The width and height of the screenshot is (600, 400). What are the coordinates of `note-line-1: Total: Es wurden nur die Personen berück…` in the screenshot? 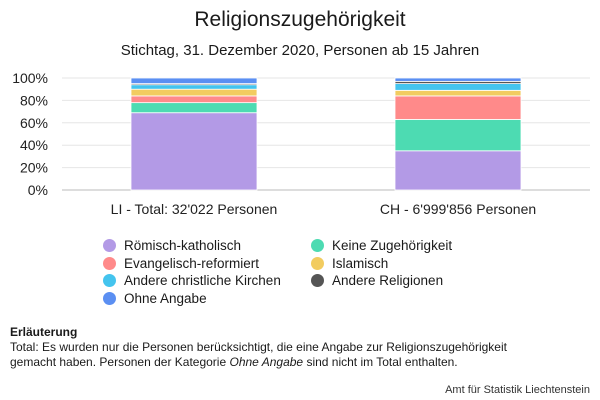 It's located at (258, 347).